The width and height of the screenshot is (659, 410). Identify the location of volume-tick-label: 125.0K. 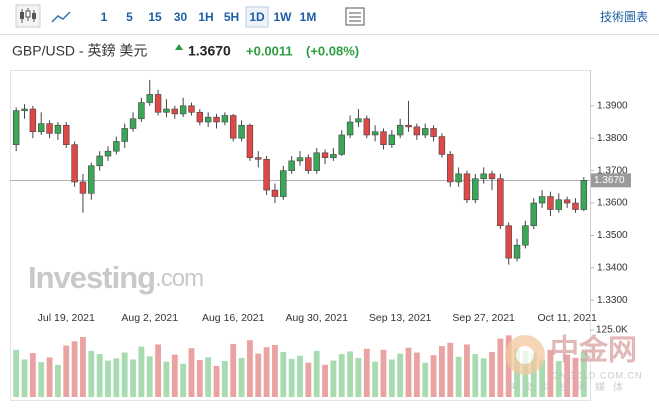
(612, 330).